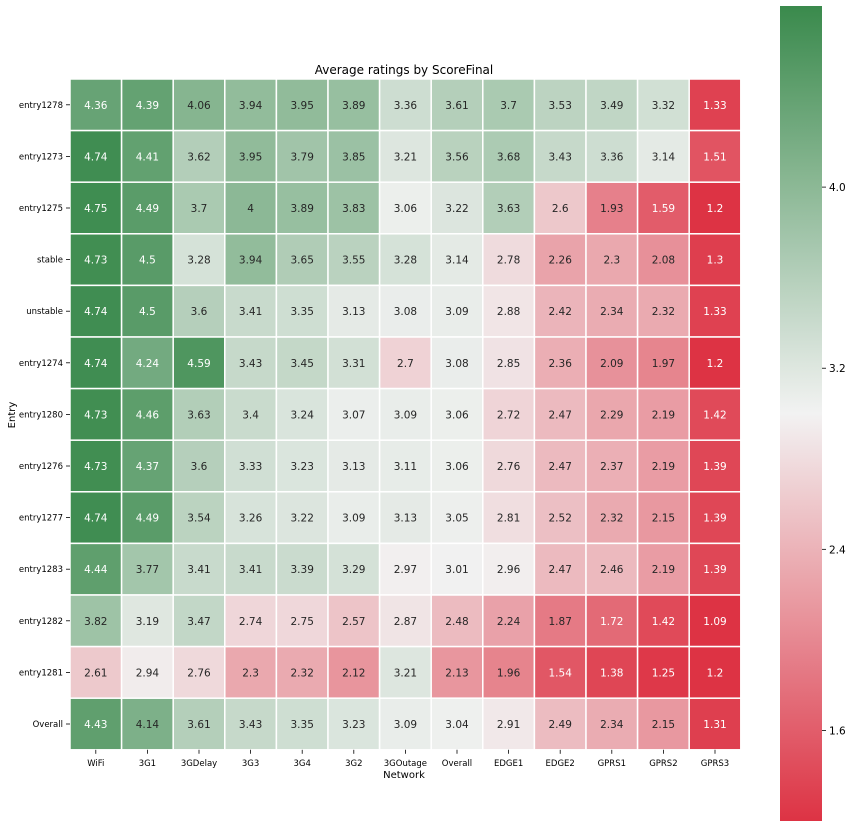 The image size is (852, 833). Describe the element at coordinates (199, 764) in the screenshot. I see `column-tick-label: 3GDelay` at that location.